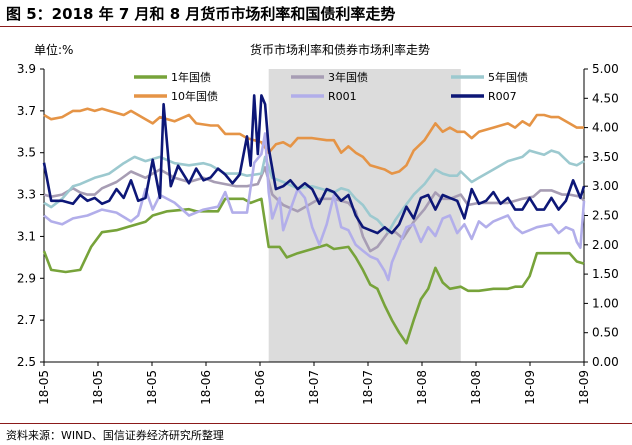  Describe the element at coordinates (605, 274) in the screenshot. I see `right-tick-label: 1.50` at that location.